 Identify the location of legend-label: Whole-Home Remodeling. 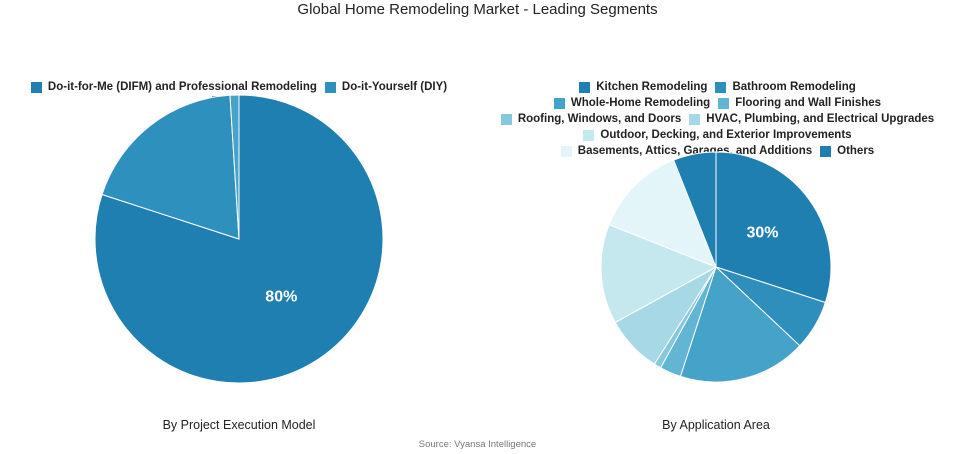
(640, 103).